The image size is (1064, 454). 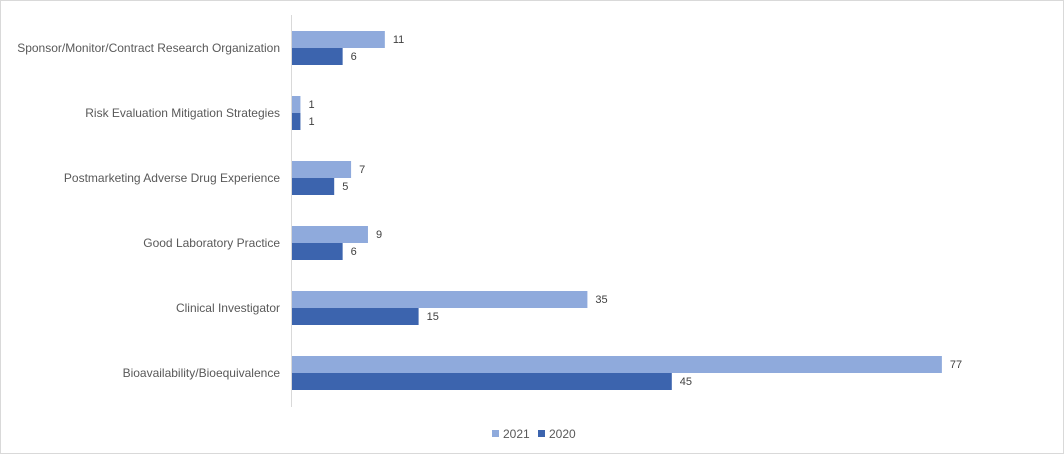 What do you see at coordinates (379, 235) in the screenshot?
I see `data-label: 9` at bounding box center [379, 235].